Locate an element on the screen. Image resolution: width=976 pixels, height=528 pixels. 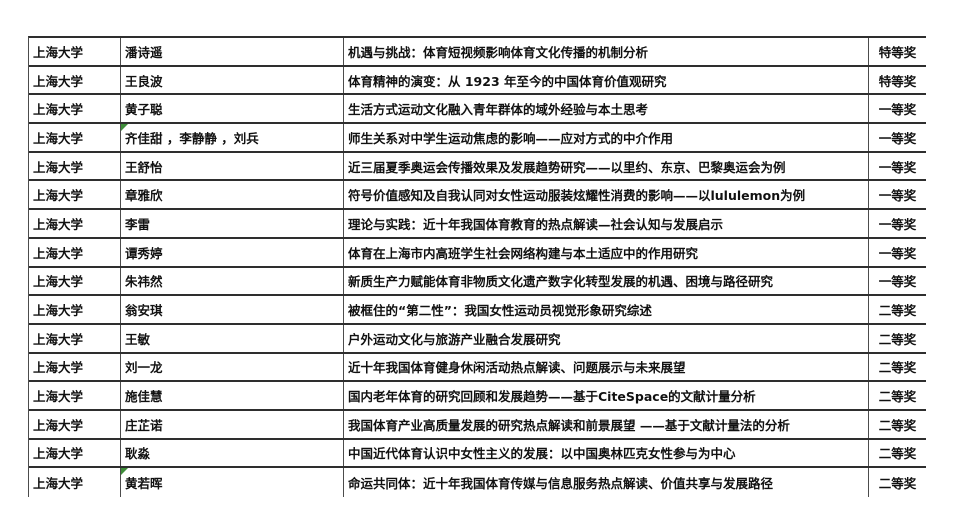
cell-authors: 黄若晖 is located at coordinates (232, 482).